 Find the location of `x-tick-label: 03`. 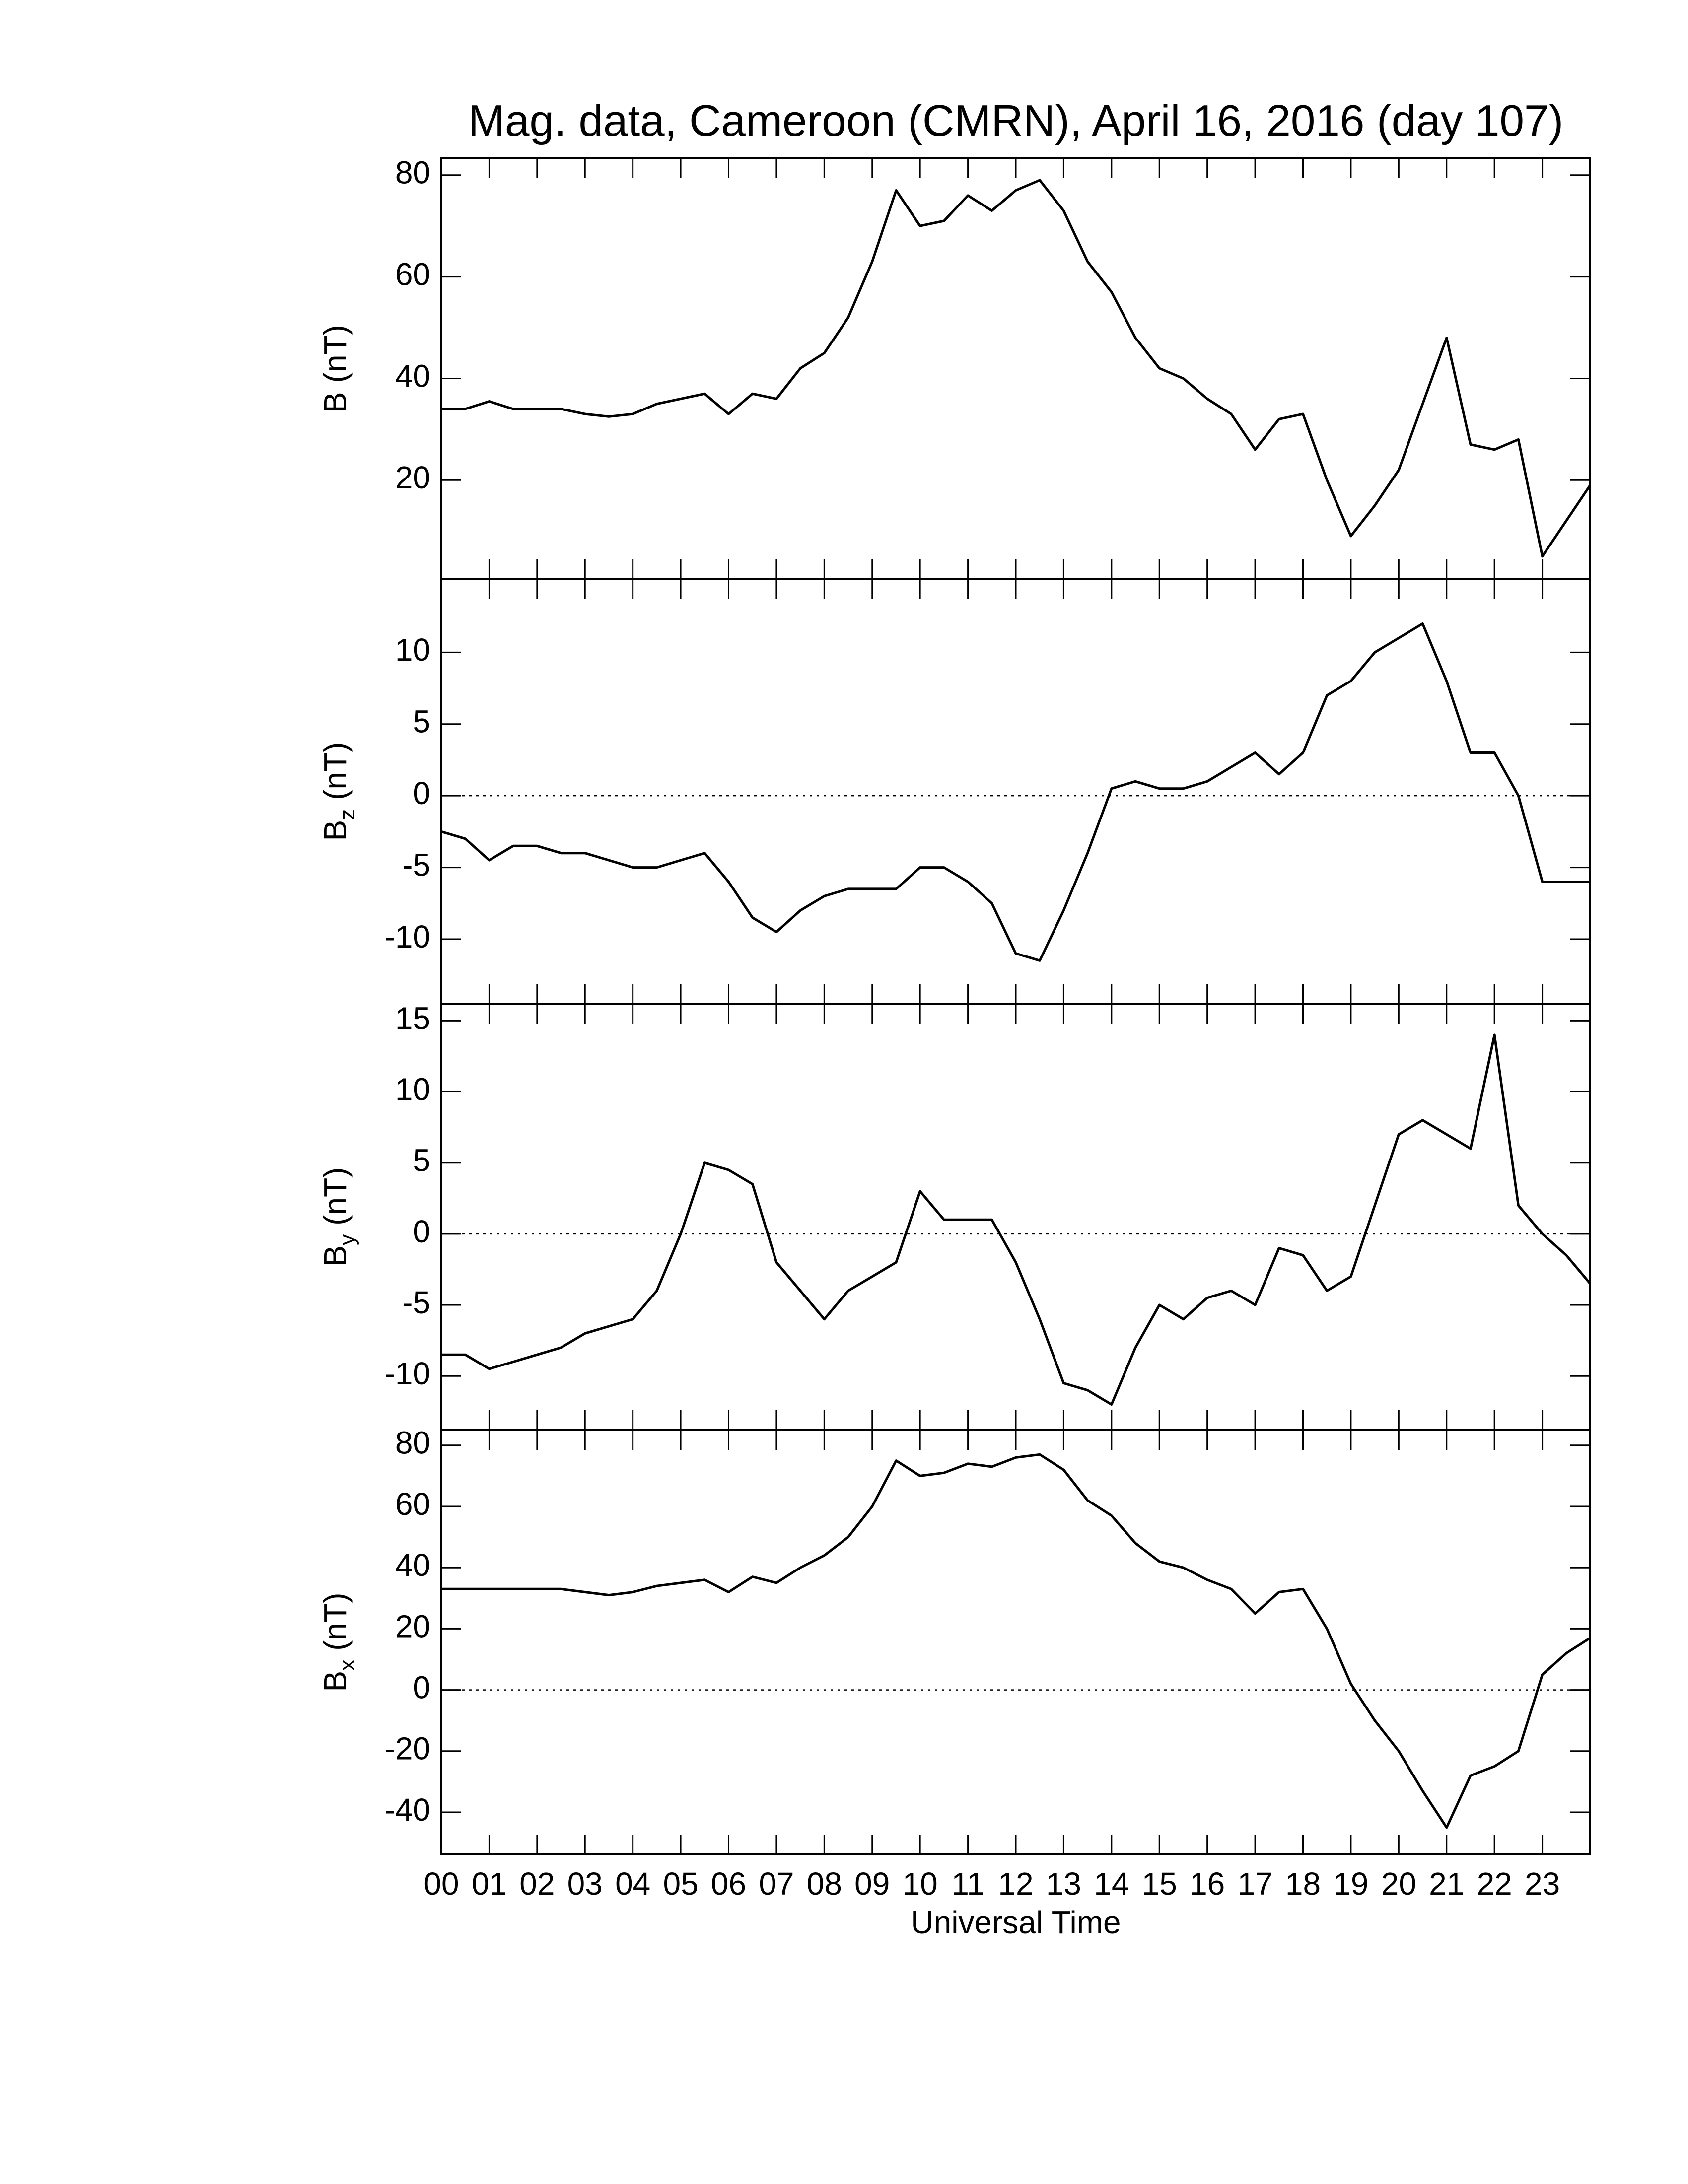

x-tick-label: 03 is located at coordinates (585, 1884).